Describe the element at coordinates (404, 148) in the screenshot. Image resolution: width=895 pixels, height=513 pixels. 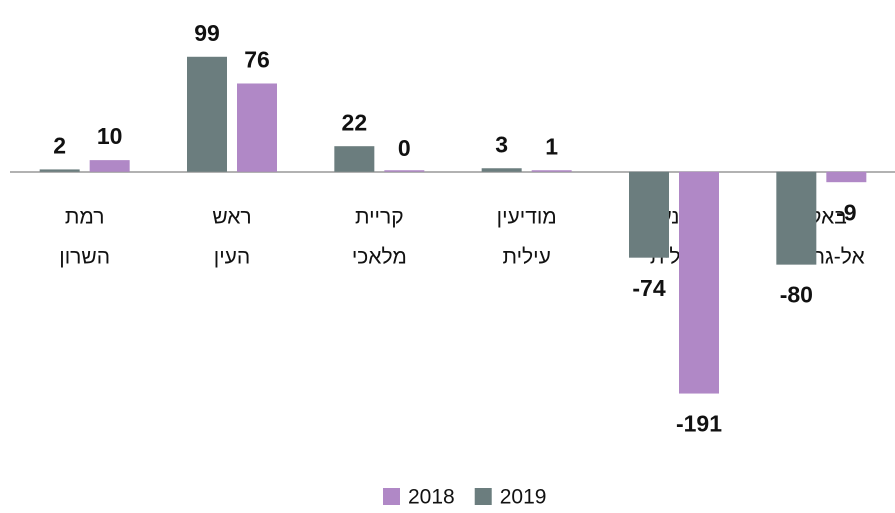
I see `value-label: 0` at that location.